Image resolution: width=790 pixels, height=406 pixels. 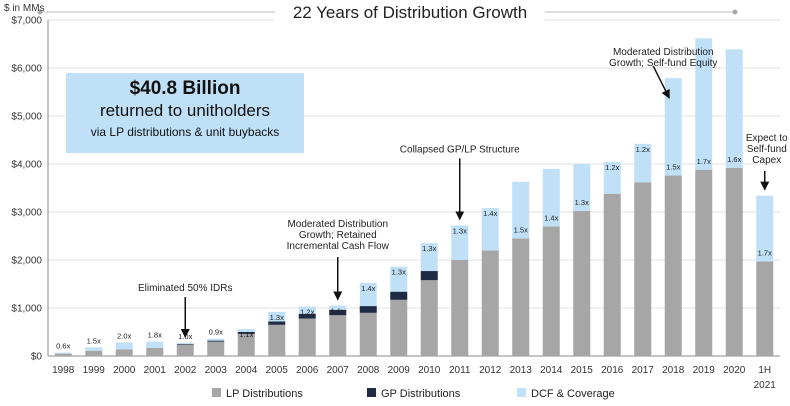 What do you see at coordinates (216, 370) in the screenshot?
I see `x-tick-label: 2003` at bounding box center [216, 370].